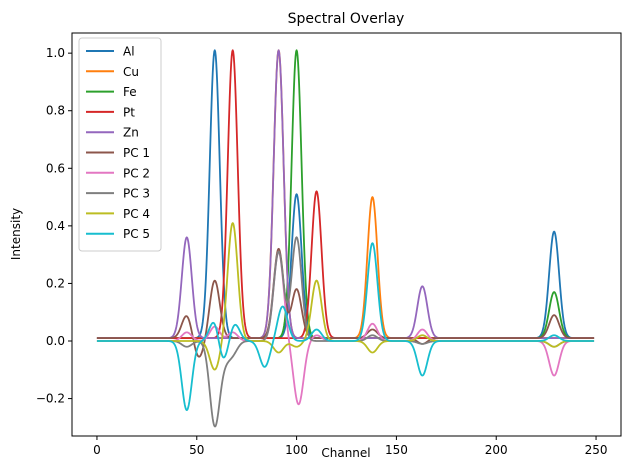 The width and height of the screenshot is (630, 470). I want to click on x-axis: 0 50 100 150 200 250, so click(350, 446).